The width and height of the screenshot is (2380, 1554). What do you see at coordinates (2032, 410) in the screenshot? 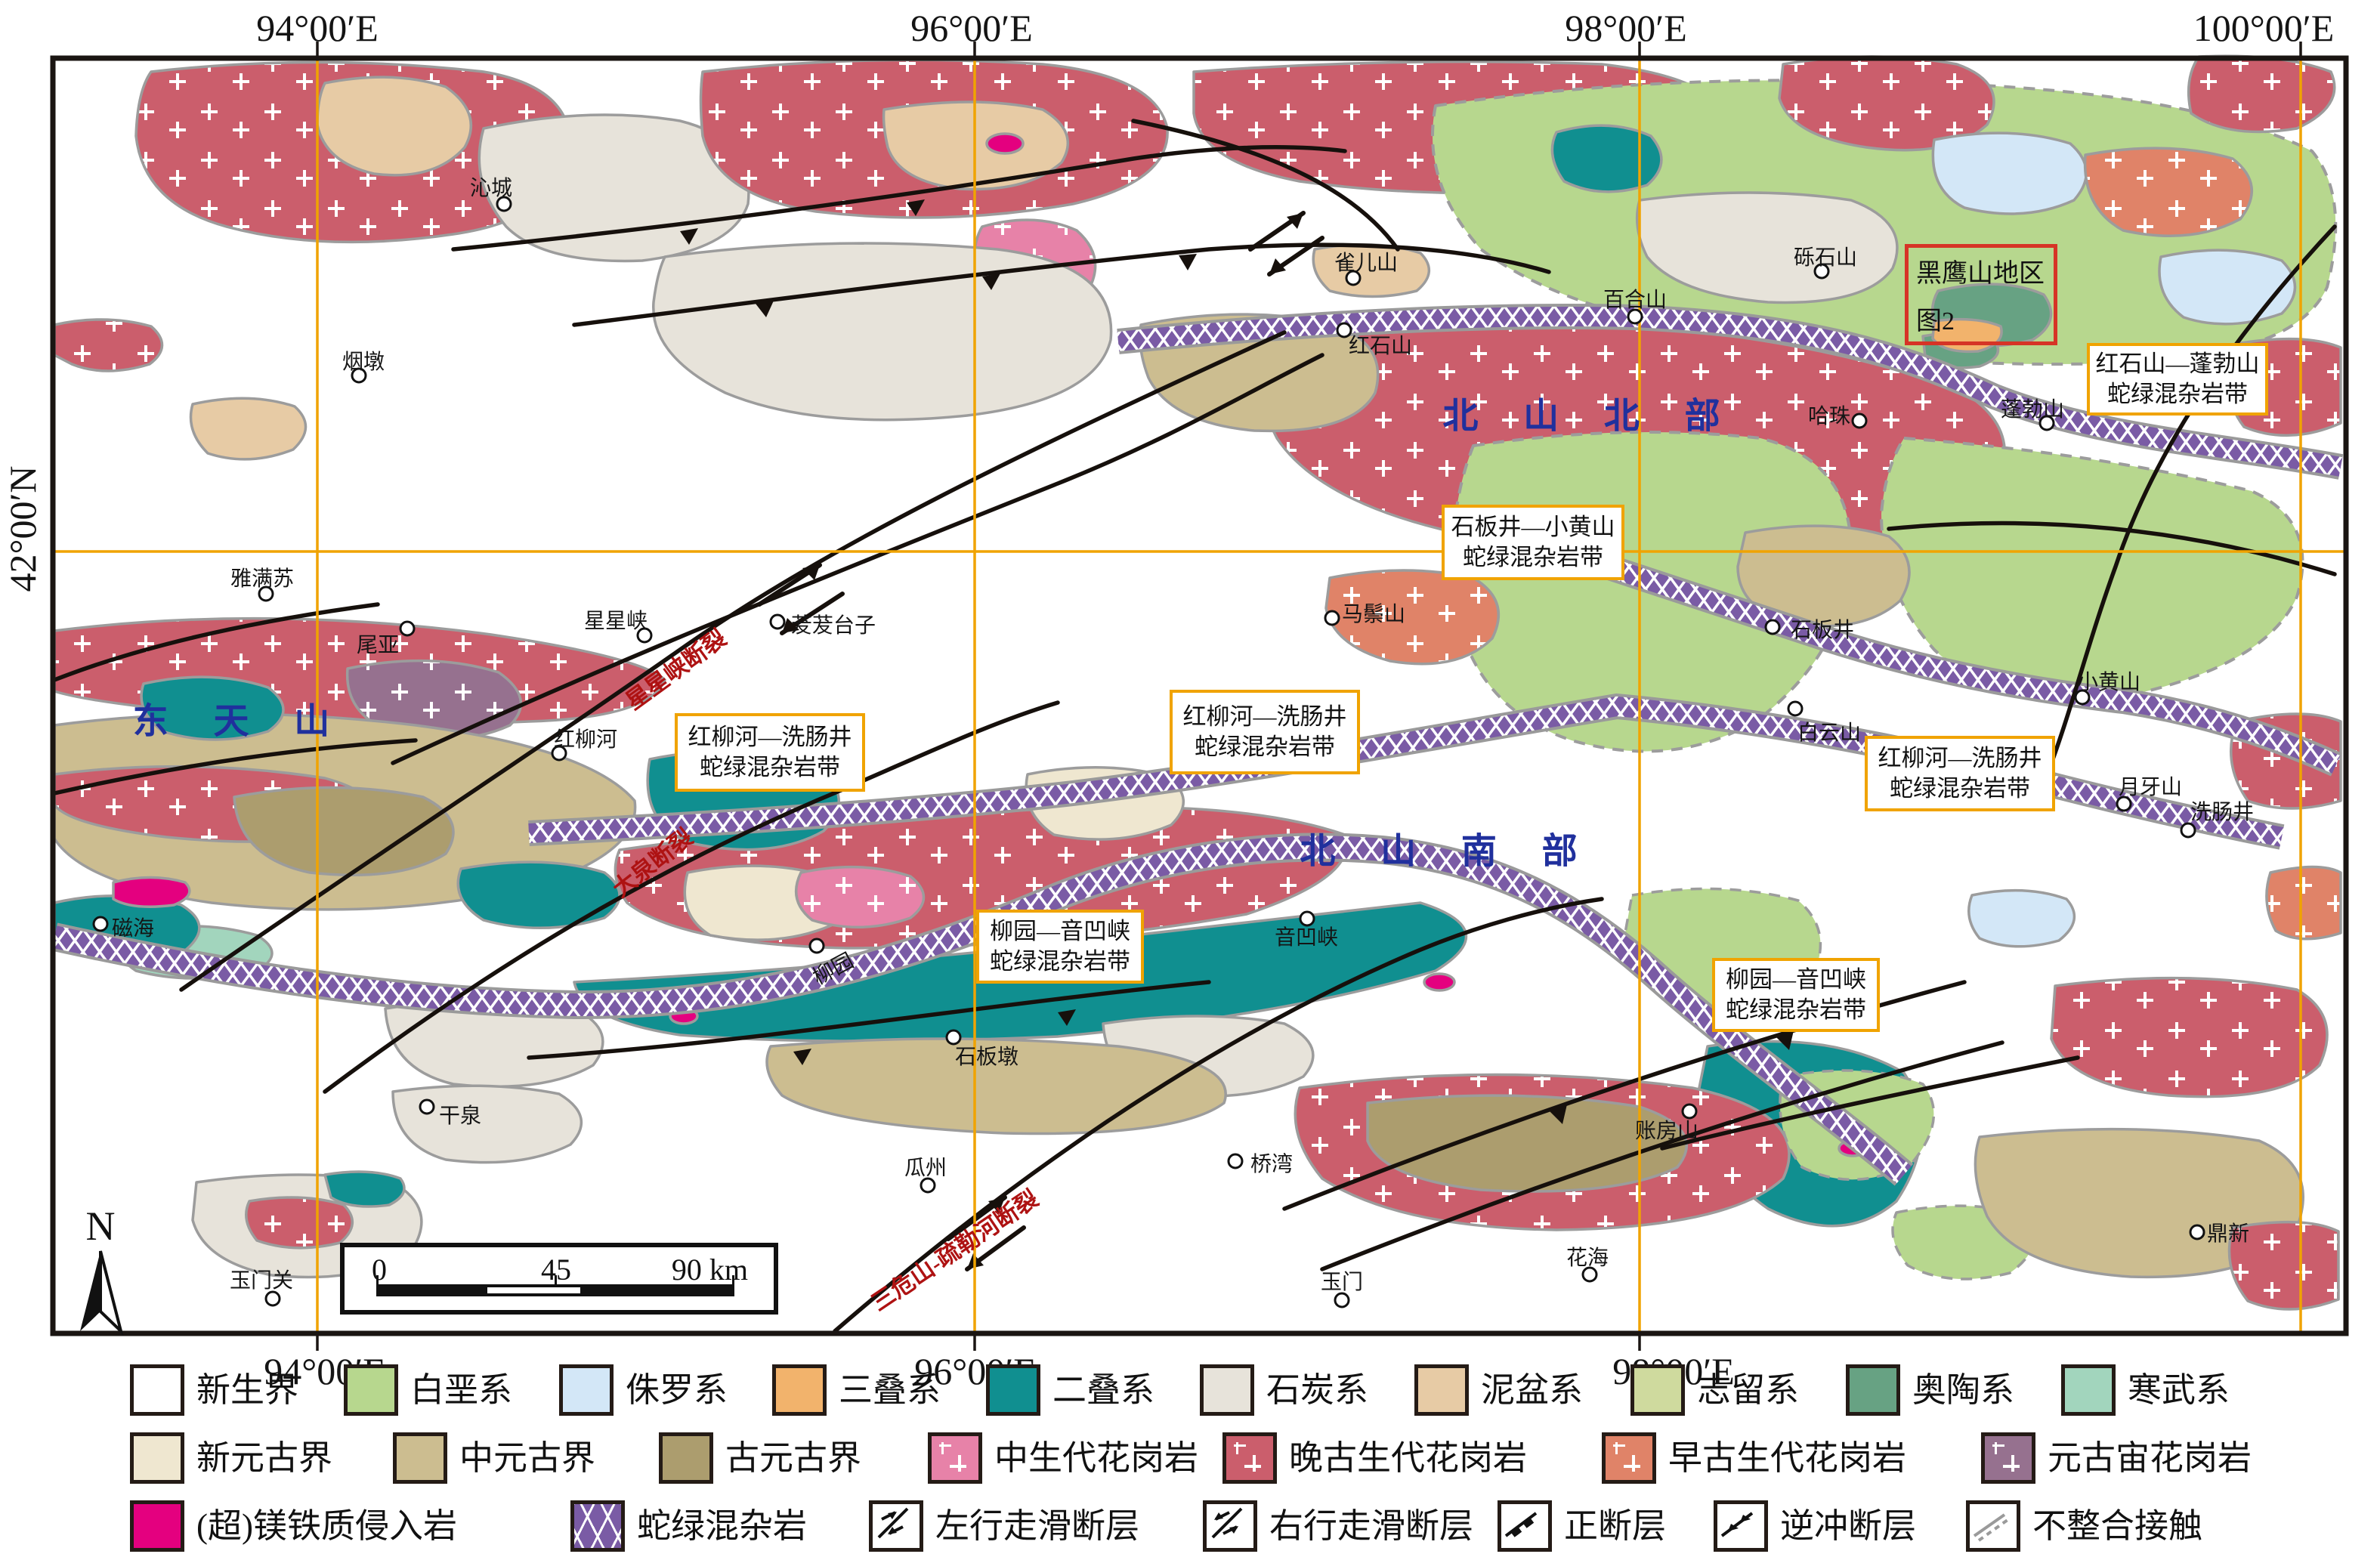
I see `place-label: 蓬勃山` at bounding box center [2032, 410].